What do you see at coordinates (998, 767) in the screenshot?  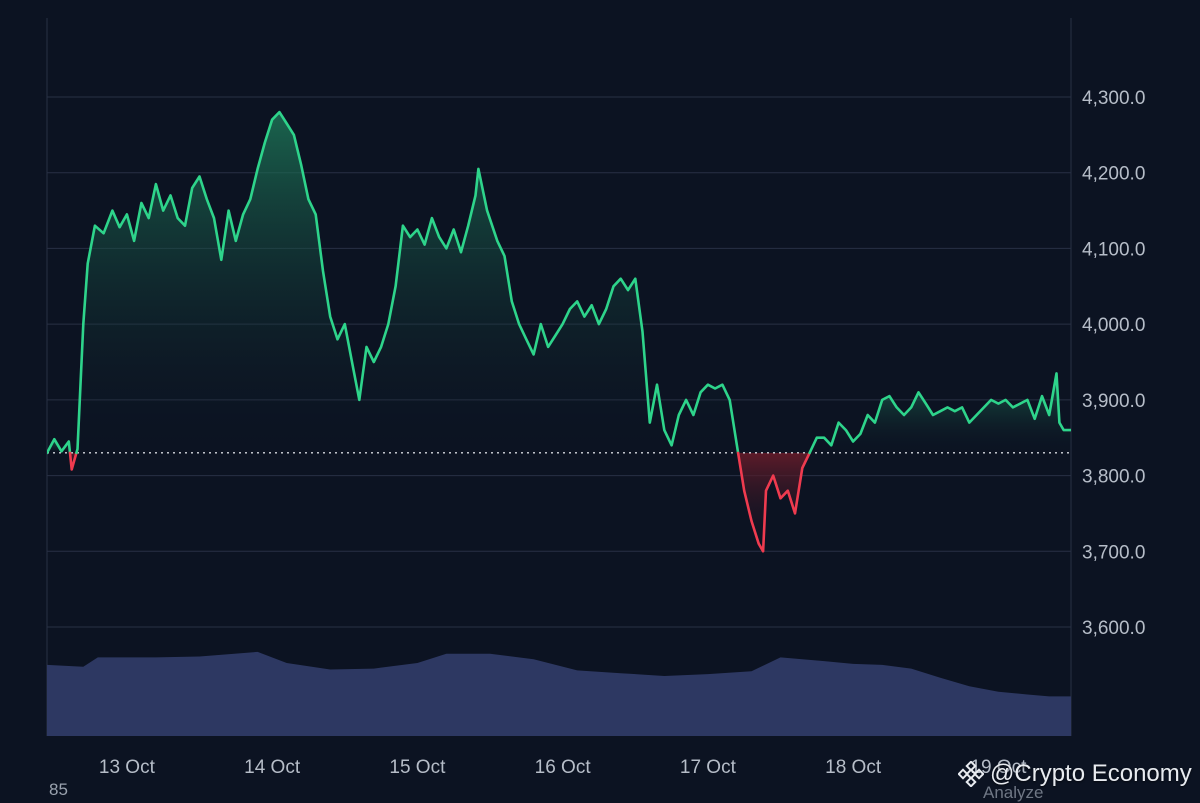 I see `x-tick-label: 19 Oct` at bounding box center [998, 767].